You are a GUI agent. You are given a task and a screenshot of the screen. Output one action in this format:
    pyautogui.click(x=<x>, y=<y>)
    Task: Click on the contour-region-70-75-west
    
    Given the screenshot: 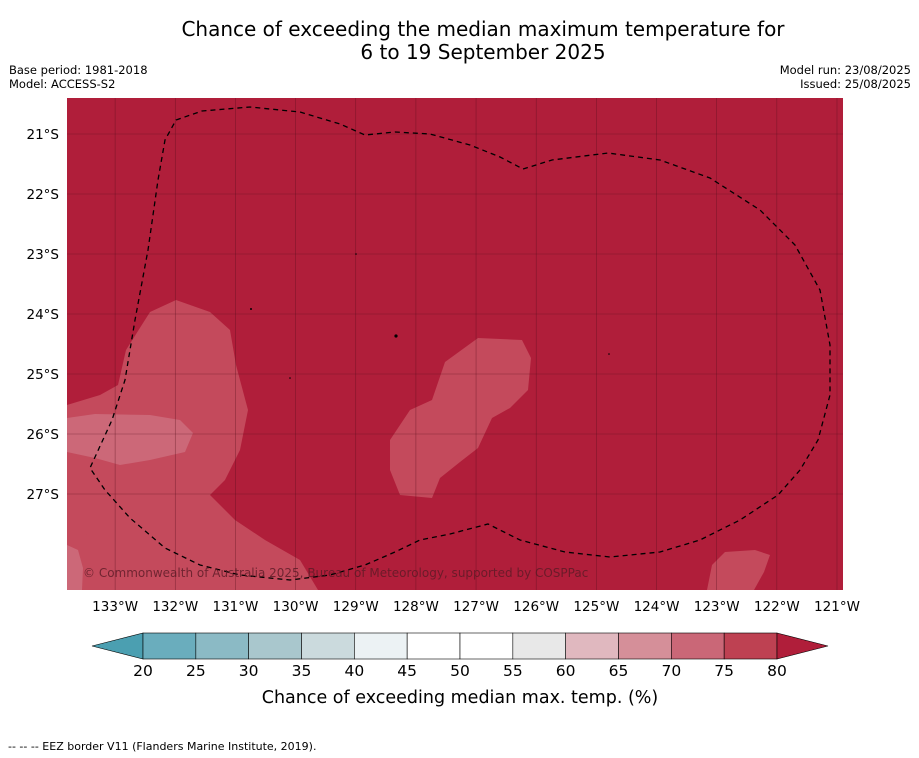 What is the action you would take?
    pyautogui.click(x=130, y=439)
    